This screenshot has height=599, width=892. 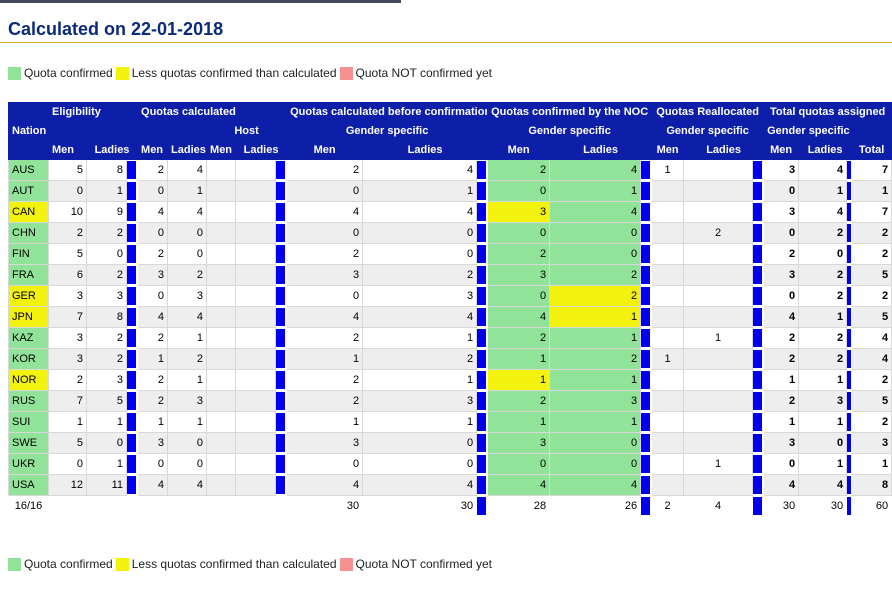 What do you see at coordinates (28, 170) in the screenshot?
I see `nation-cell: AUS` at bounding box center [28, 170].